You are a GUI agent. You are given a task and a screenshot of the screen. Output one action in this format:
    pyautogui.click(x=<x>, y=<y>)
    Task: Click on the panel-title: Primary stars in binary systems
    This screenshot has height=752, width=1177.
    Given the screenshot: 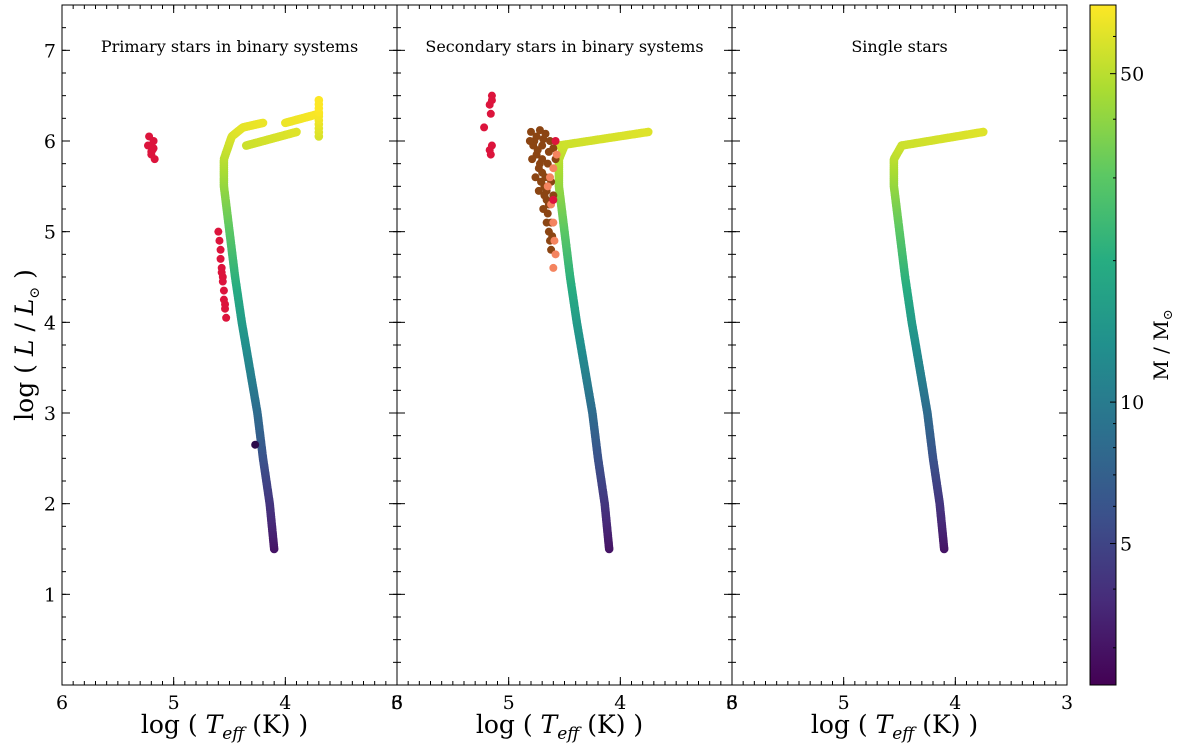 What is the action you would take?
    pyautogui.click(x=229, y=46)
    